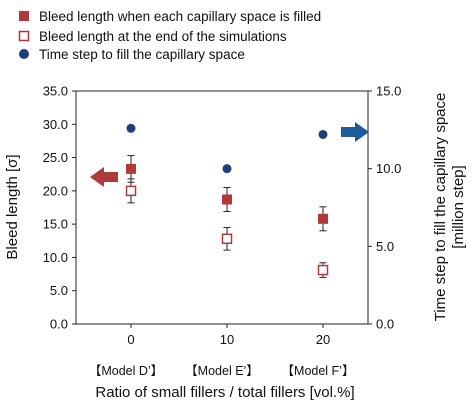 Image resolution: width=474 pixels, height=411 pixels. I want to click on right-tick-label: 5.0, so click(385, 246).